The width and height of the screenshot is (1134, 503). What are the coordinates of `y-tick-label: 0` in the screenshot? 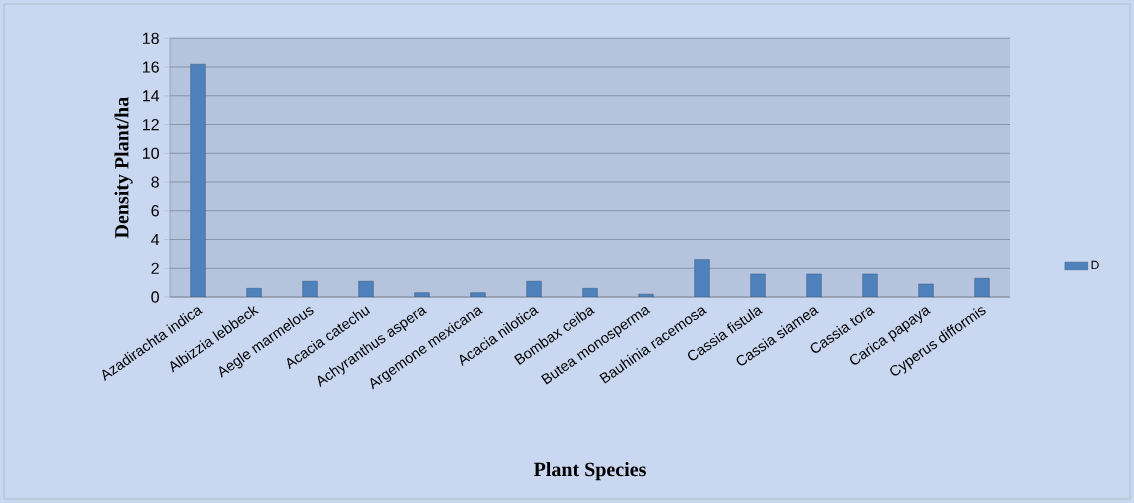 It's located at (155, 297).